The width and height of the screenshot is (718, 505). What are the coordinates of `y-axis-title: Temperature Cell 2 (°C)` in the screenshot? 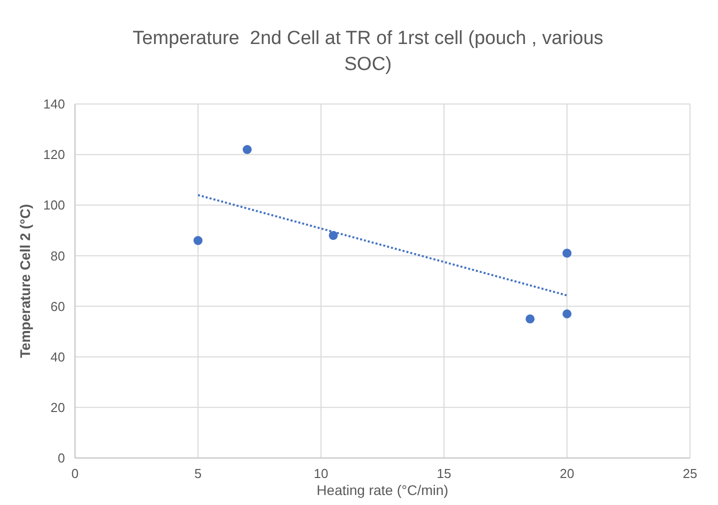 It's located at (25, 281).